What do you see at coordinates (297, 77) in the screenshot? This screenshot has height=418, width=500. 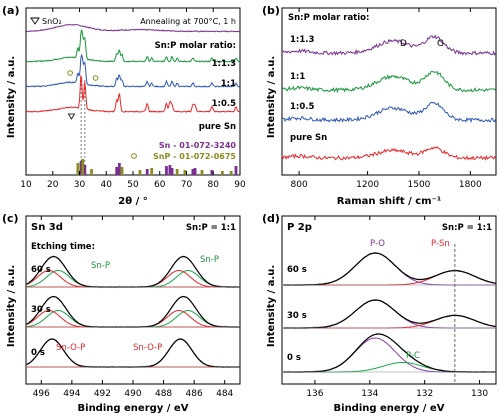 I see `panel-b-series-label-2: 1:1` at bounding box center [297, 77].